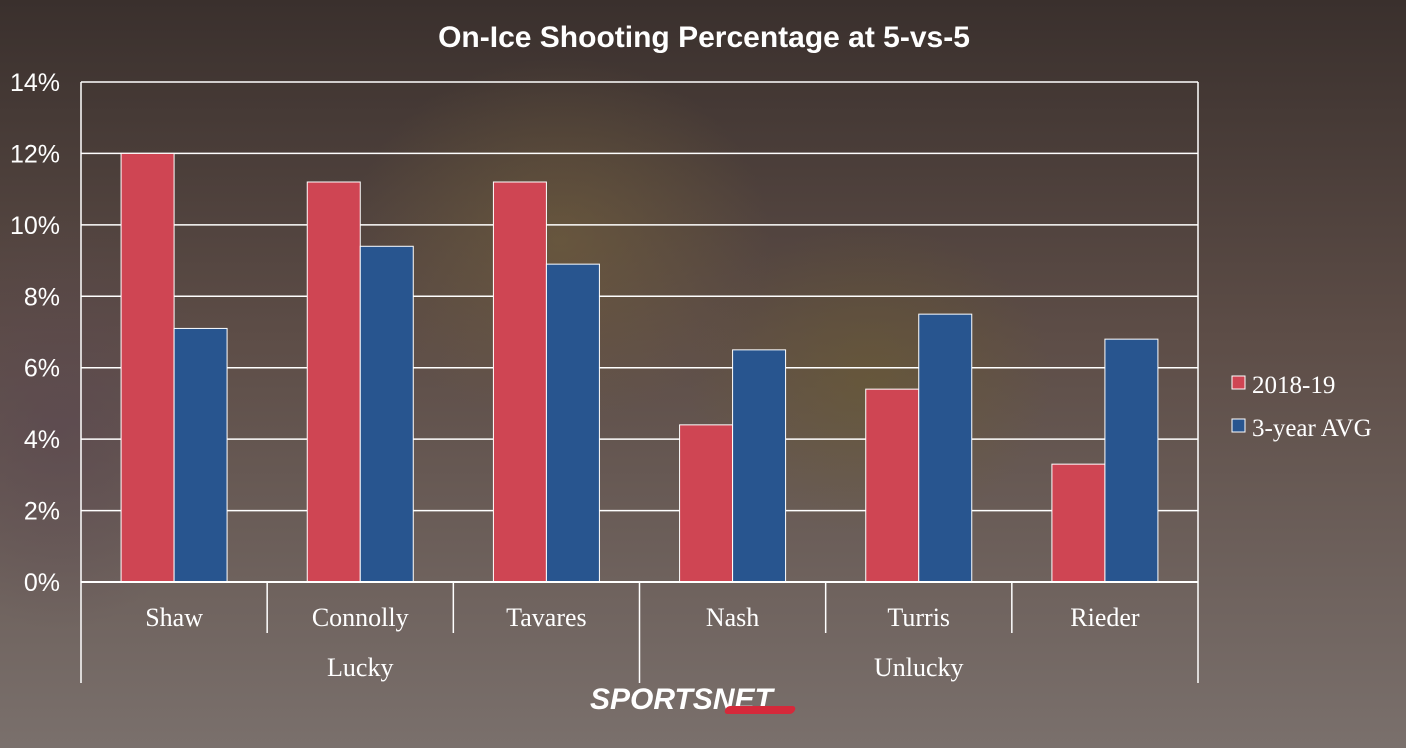  What do you see at coordinates (1293, 385) in the screenshot?
I see `legend-label: 2018-19` at bounding box center [1293, 385].